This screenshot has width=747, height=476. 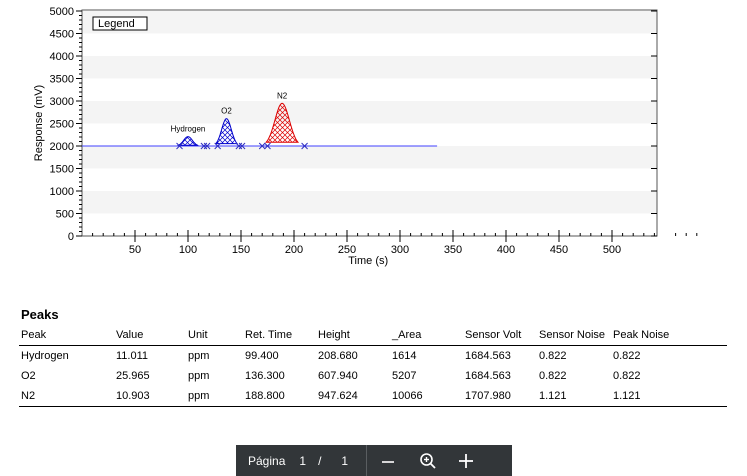 What do you see at coordinates (66, 335) in the screenshot?
I see `column-header: Peak` at bounding box center [66, 335].